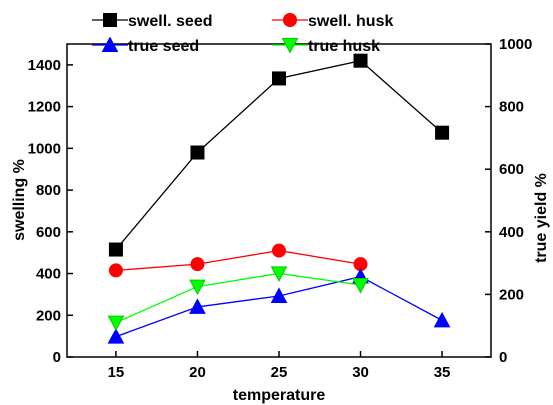  What do you see at coordinates (197, 372) in the screenshot?
I see `x-tick-label: 20` at bounding box center [197, 372].